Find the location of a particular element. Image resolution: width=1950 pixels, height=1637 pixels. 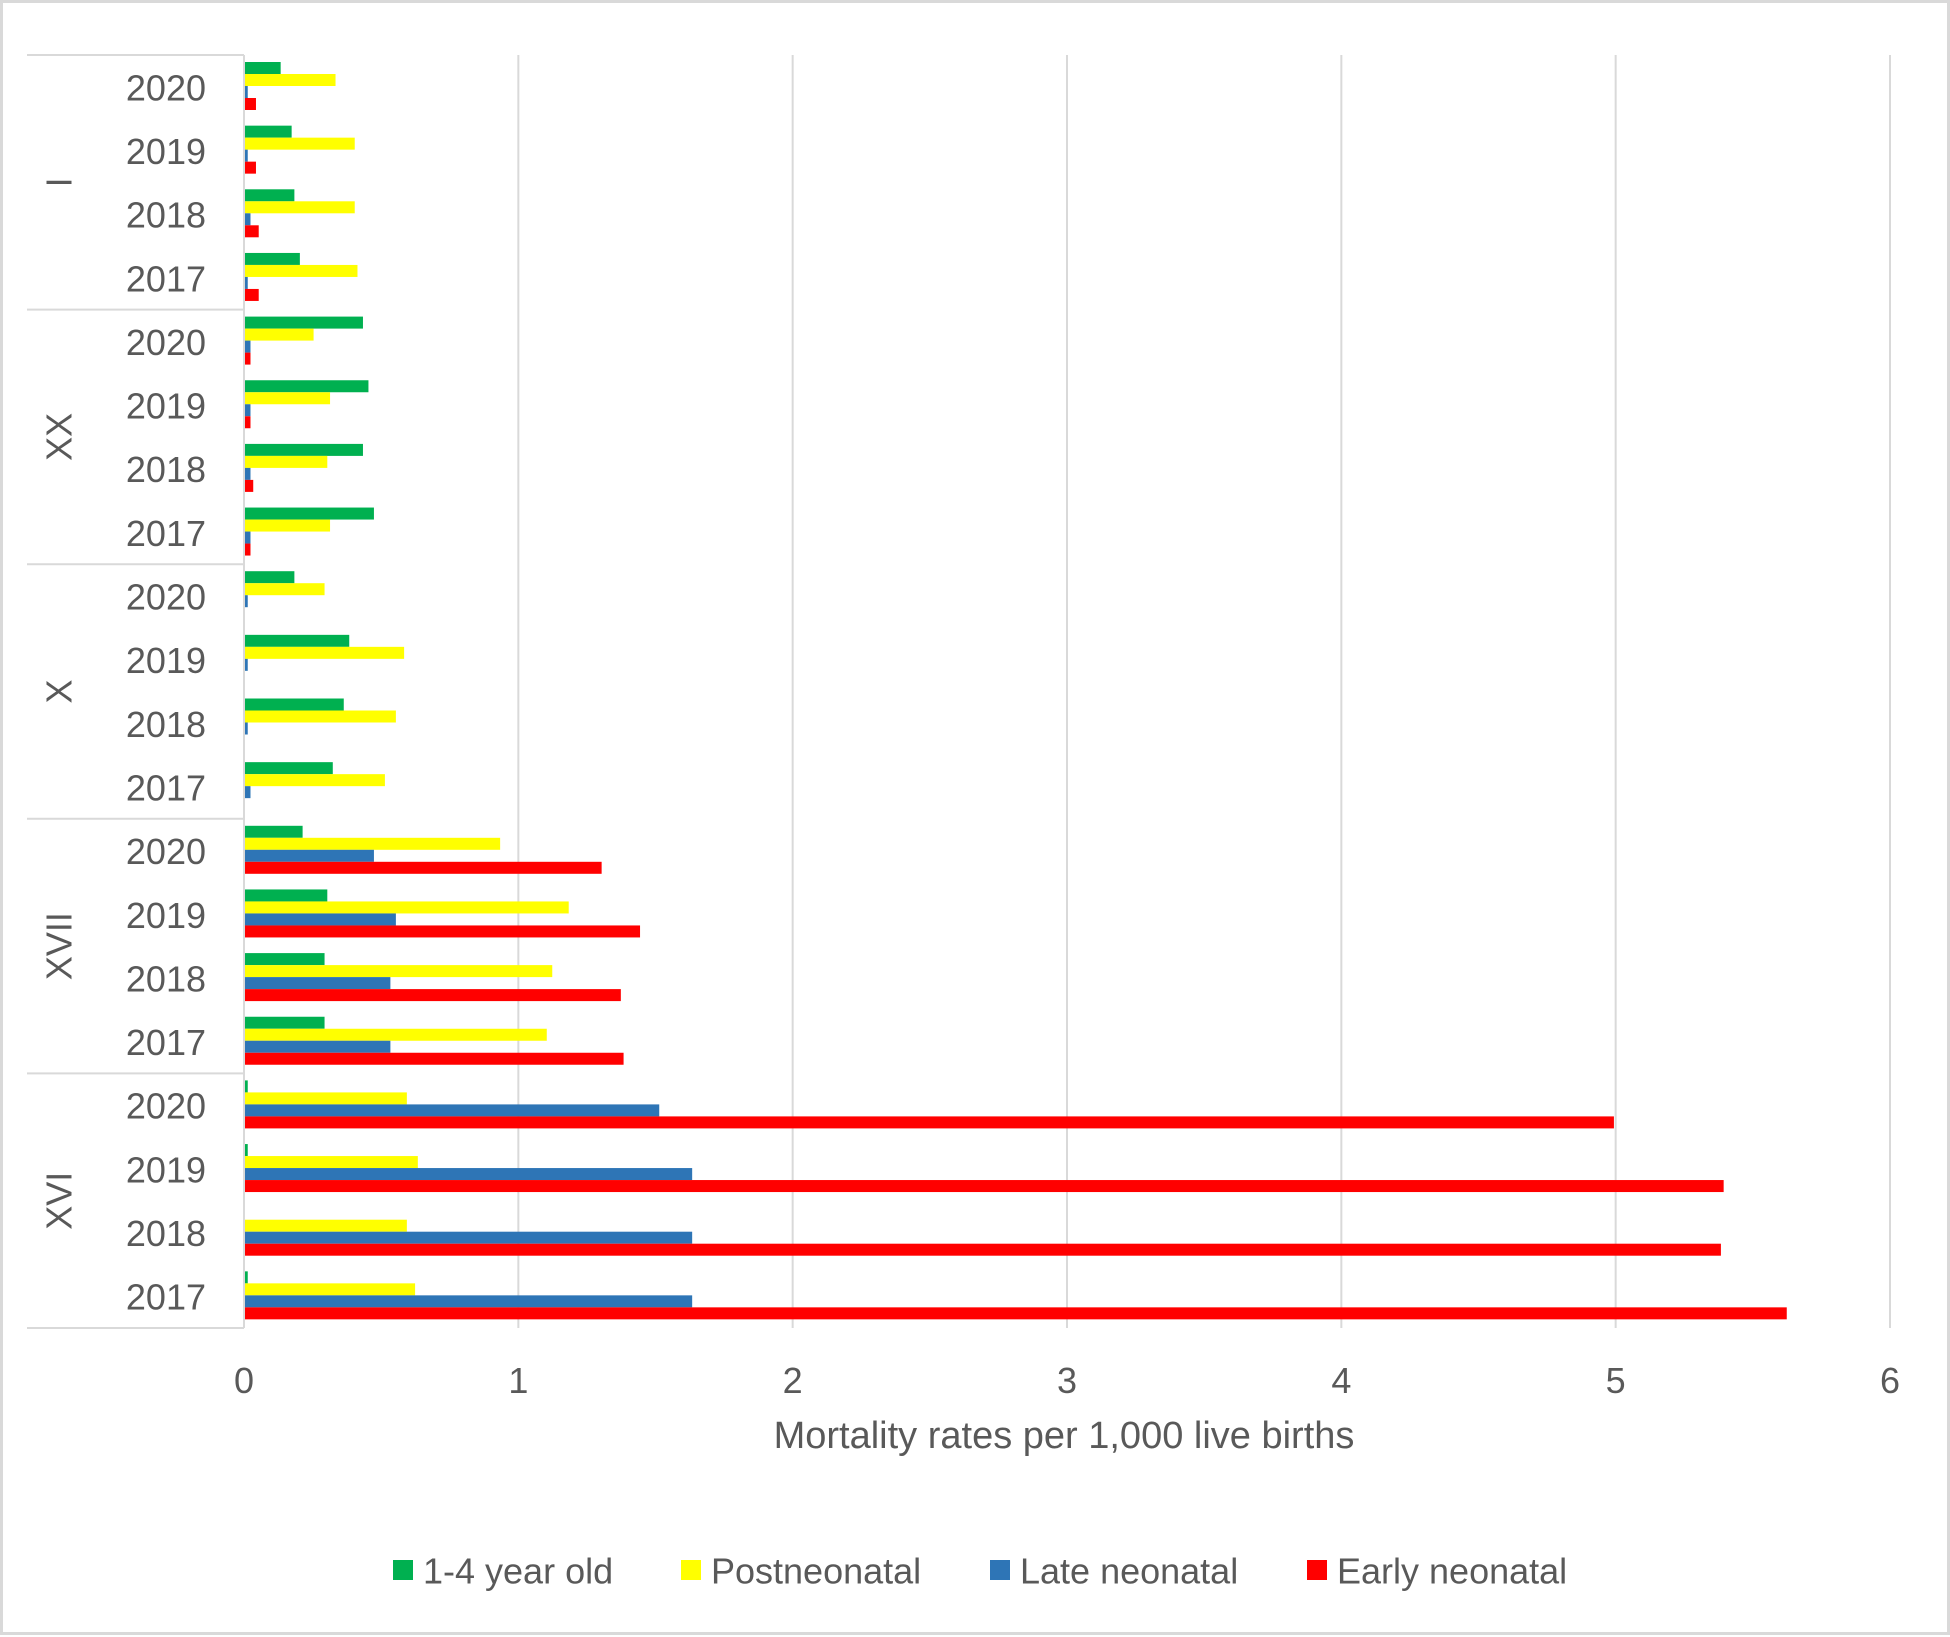

legend-label: Postneonatal is located at coordinates (816, 1571).